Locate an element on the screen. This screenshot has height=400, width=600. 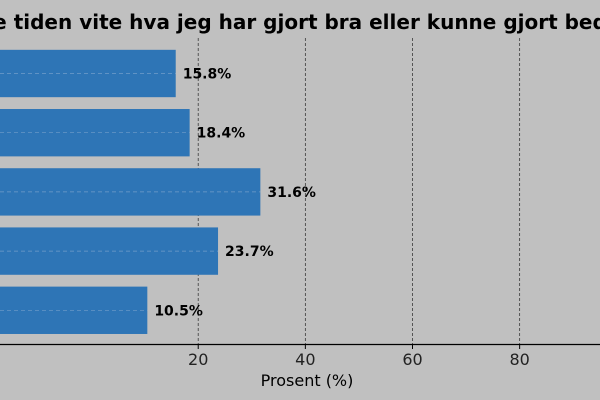
bar is located at coordinates (130, 192).